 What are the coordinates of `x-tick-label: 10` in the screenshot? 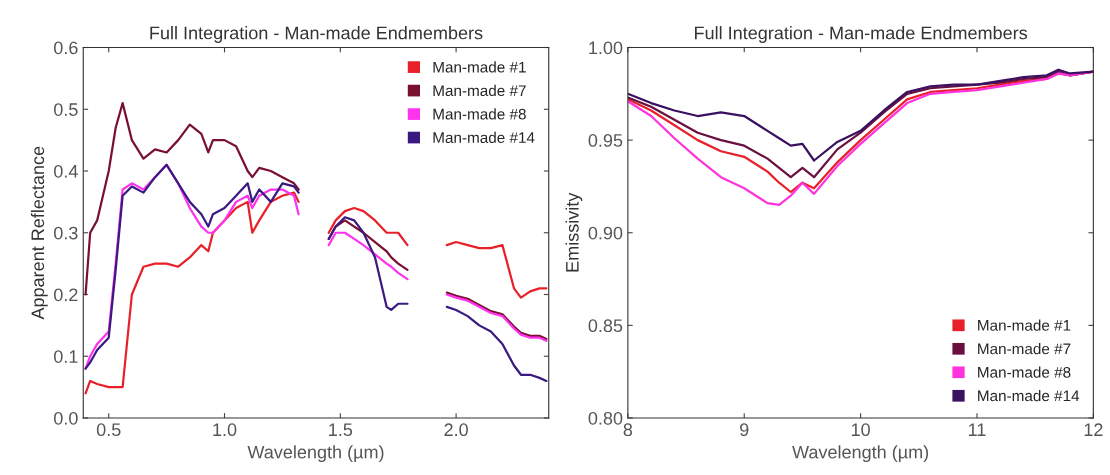 It's located at (860, 430).